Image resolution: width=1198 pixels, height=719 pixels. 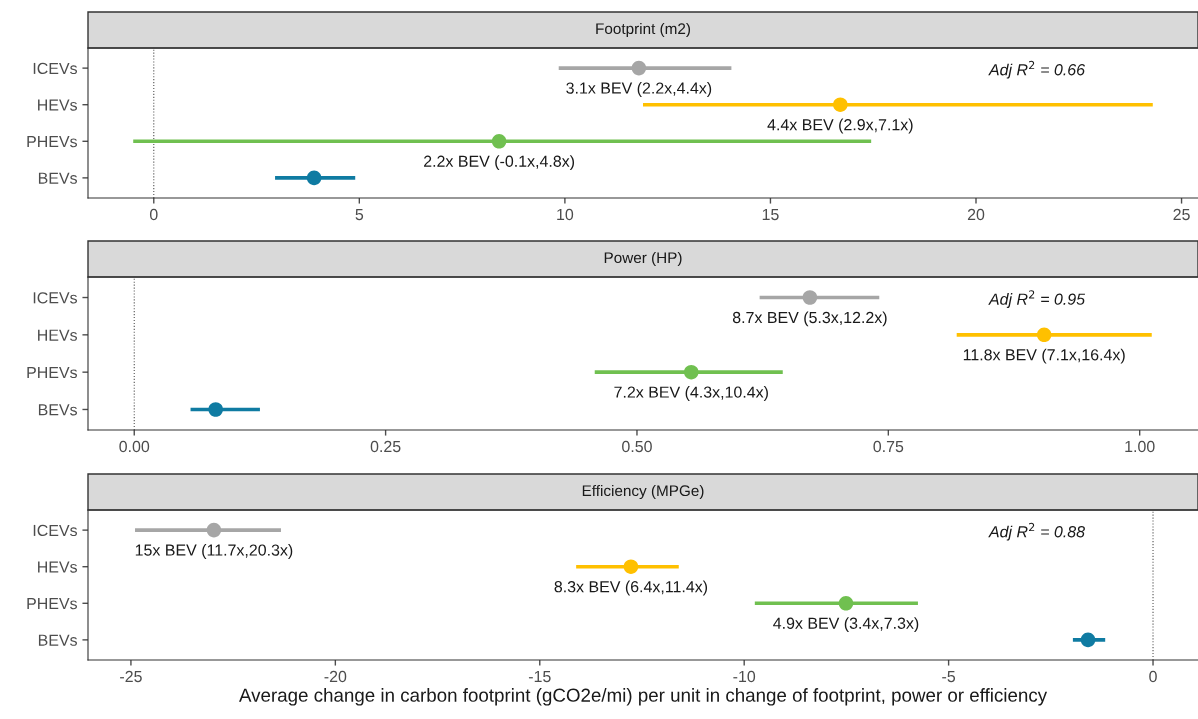 I want to click on x-tick-label: 20, so click(x=976, y=214).